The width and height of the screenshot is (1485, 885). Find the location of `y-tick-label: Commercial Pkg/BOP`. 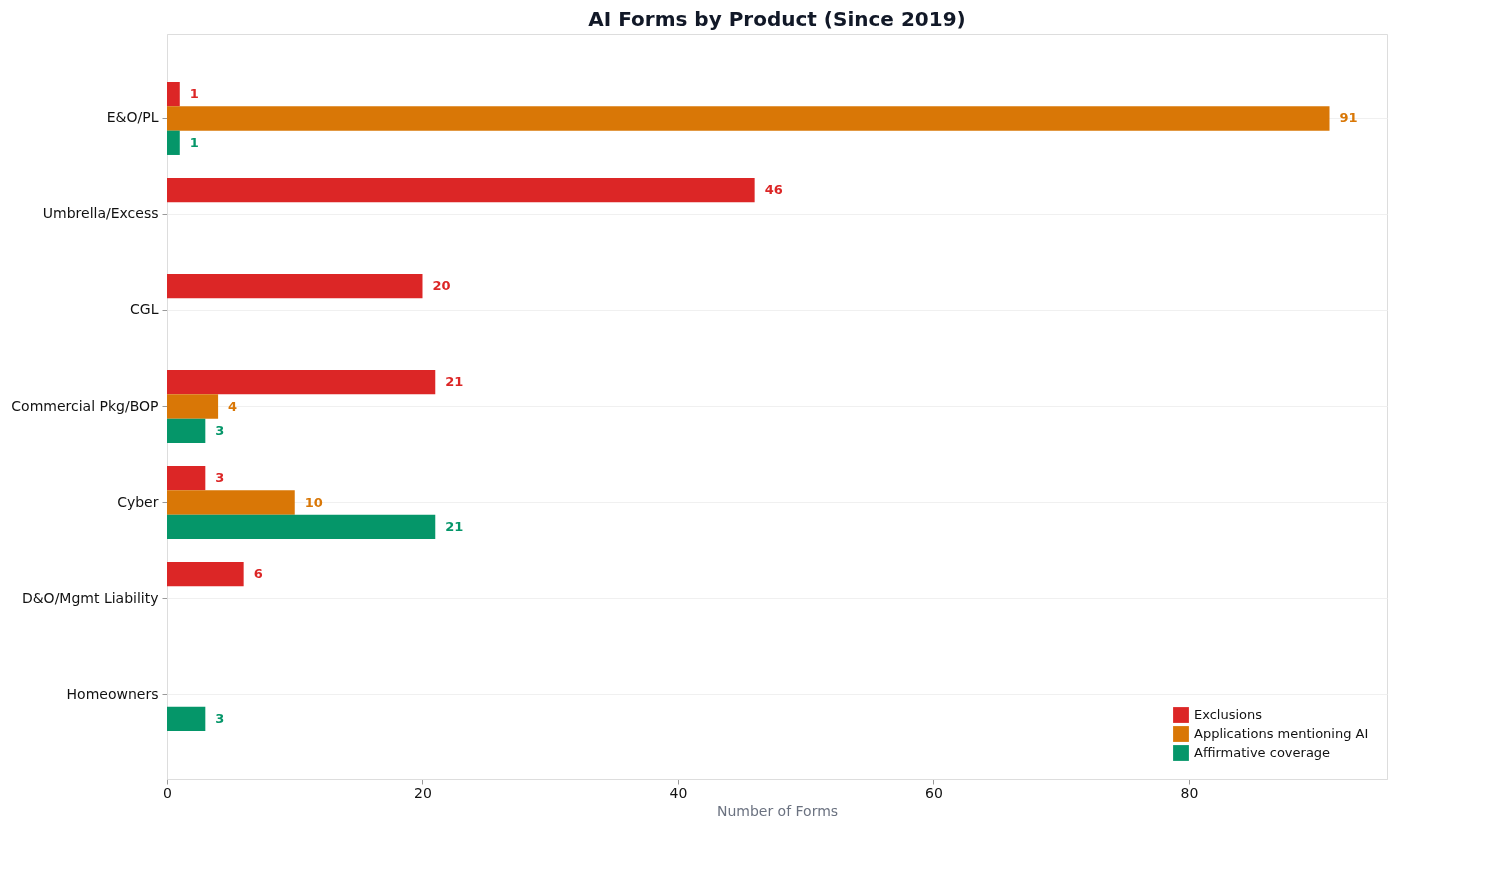

y-tick-label: Commercial Pkg/BOP is located at coordinates (85, 405).